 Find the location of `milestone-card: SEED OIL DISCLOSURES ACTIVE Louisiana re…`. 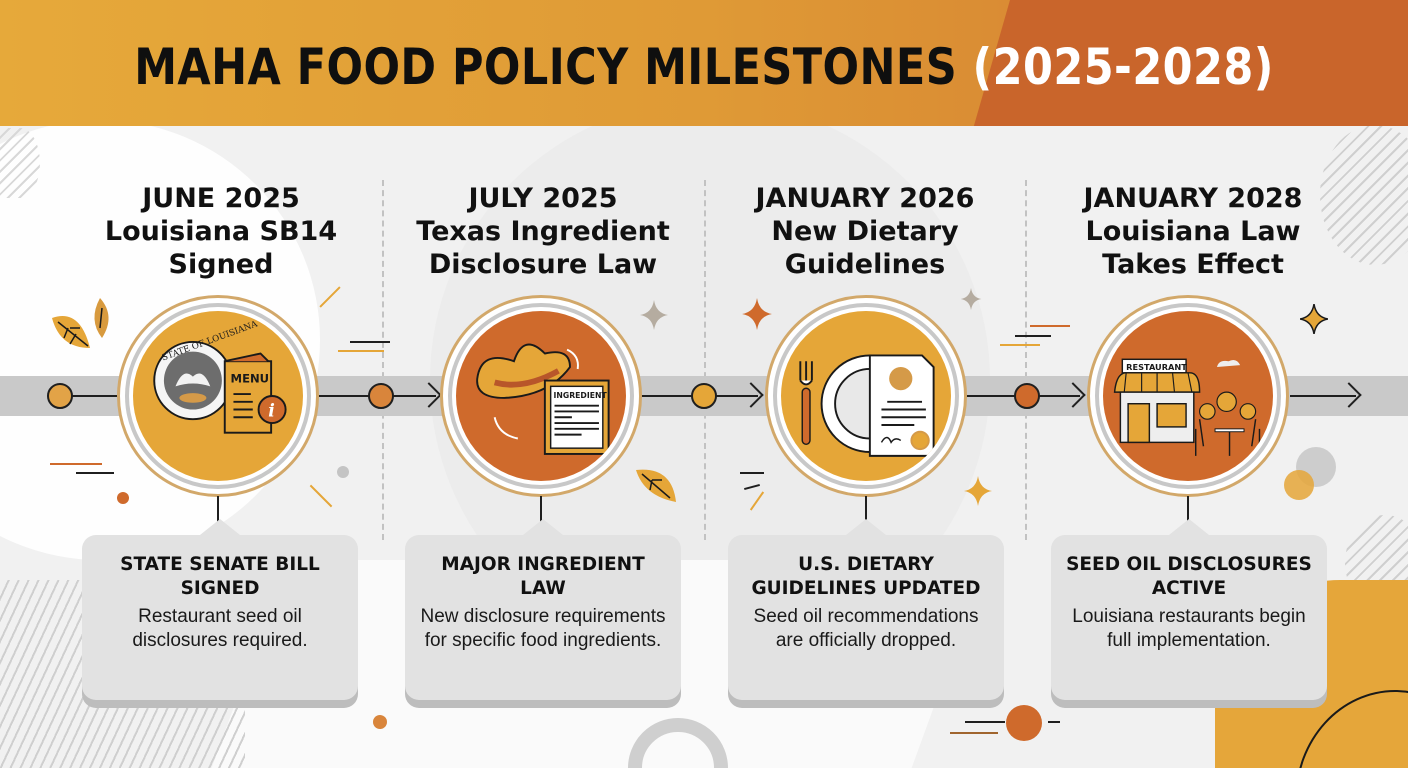

milestone-card: SEED OIL DISCLOSURES ACTIVE Louisiana re… is located at coordinates (1189, 609).